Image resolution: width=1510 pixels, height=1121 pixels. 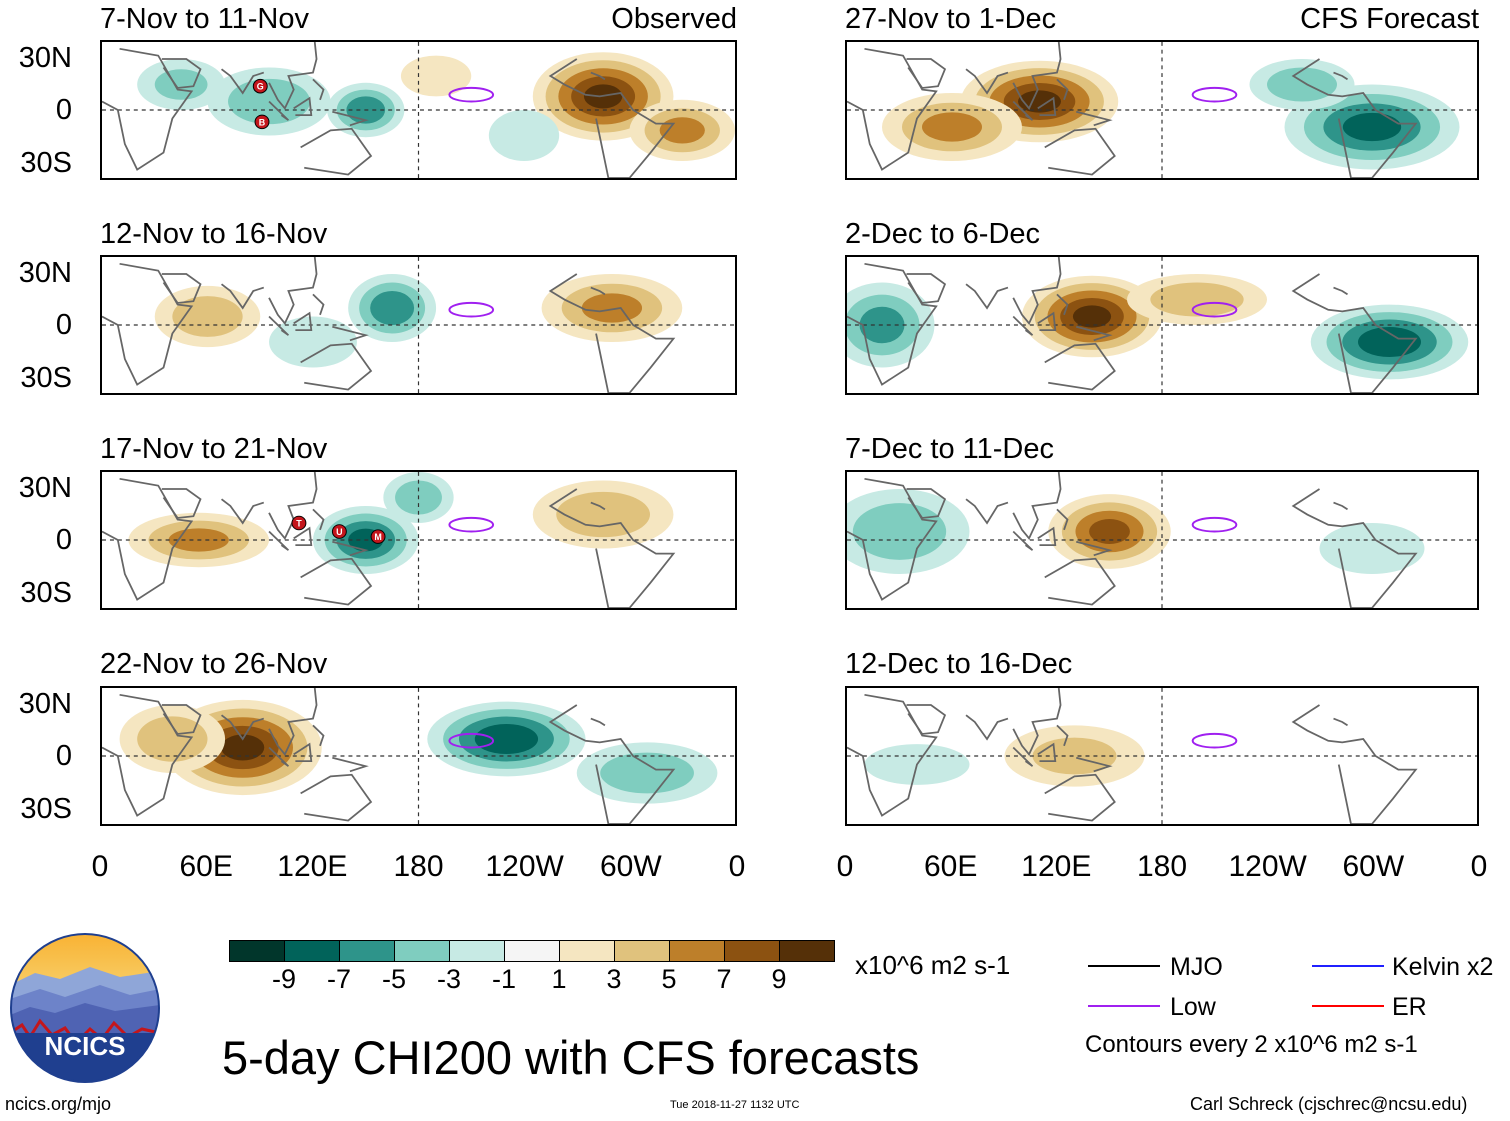 I want to click on legend-contour-note: Contours every 2 x10^6 m2 s-1, so click(x=1251, y=1044).